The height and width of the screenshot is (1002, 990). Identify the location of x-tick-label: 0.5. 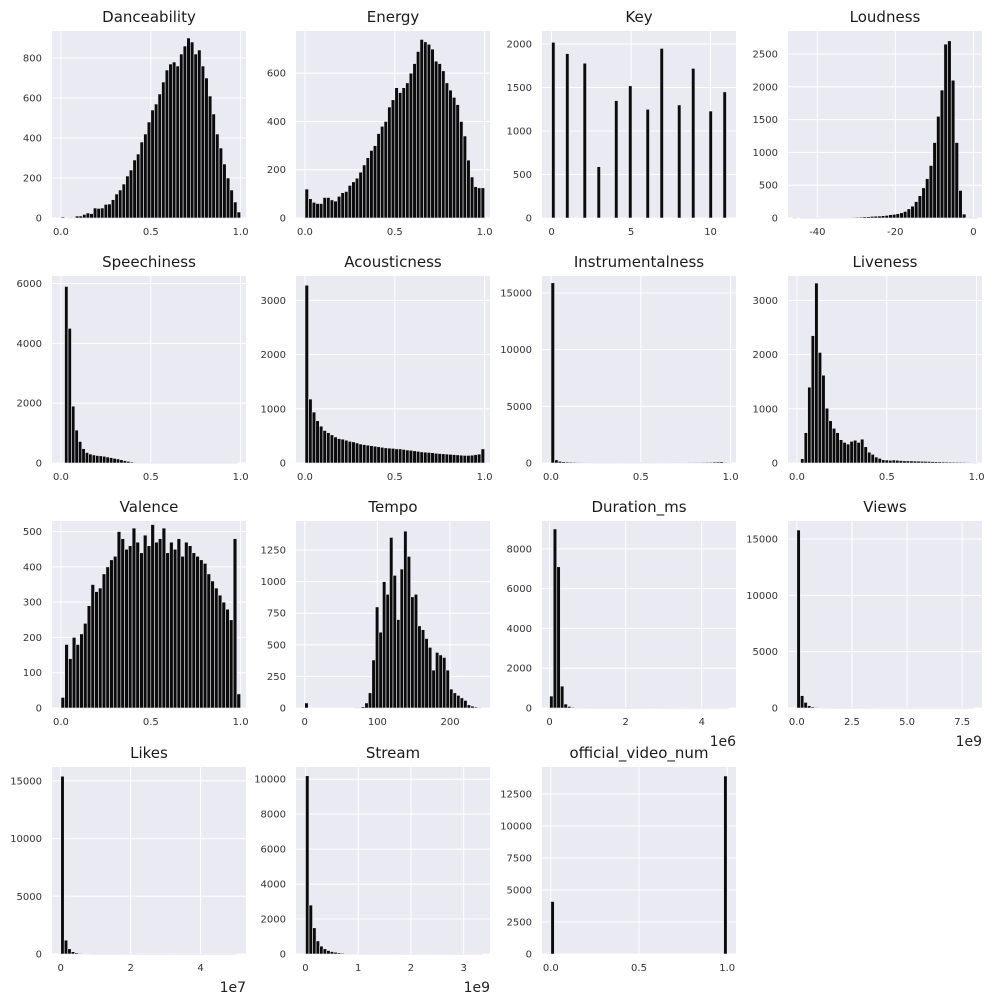
(151, 722).